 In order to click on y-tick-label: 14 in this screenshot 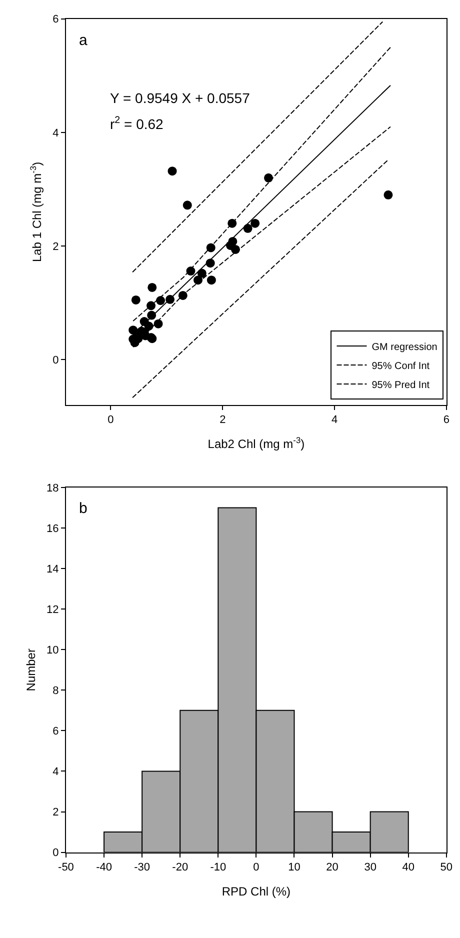, I will do `click(52, 569)`.